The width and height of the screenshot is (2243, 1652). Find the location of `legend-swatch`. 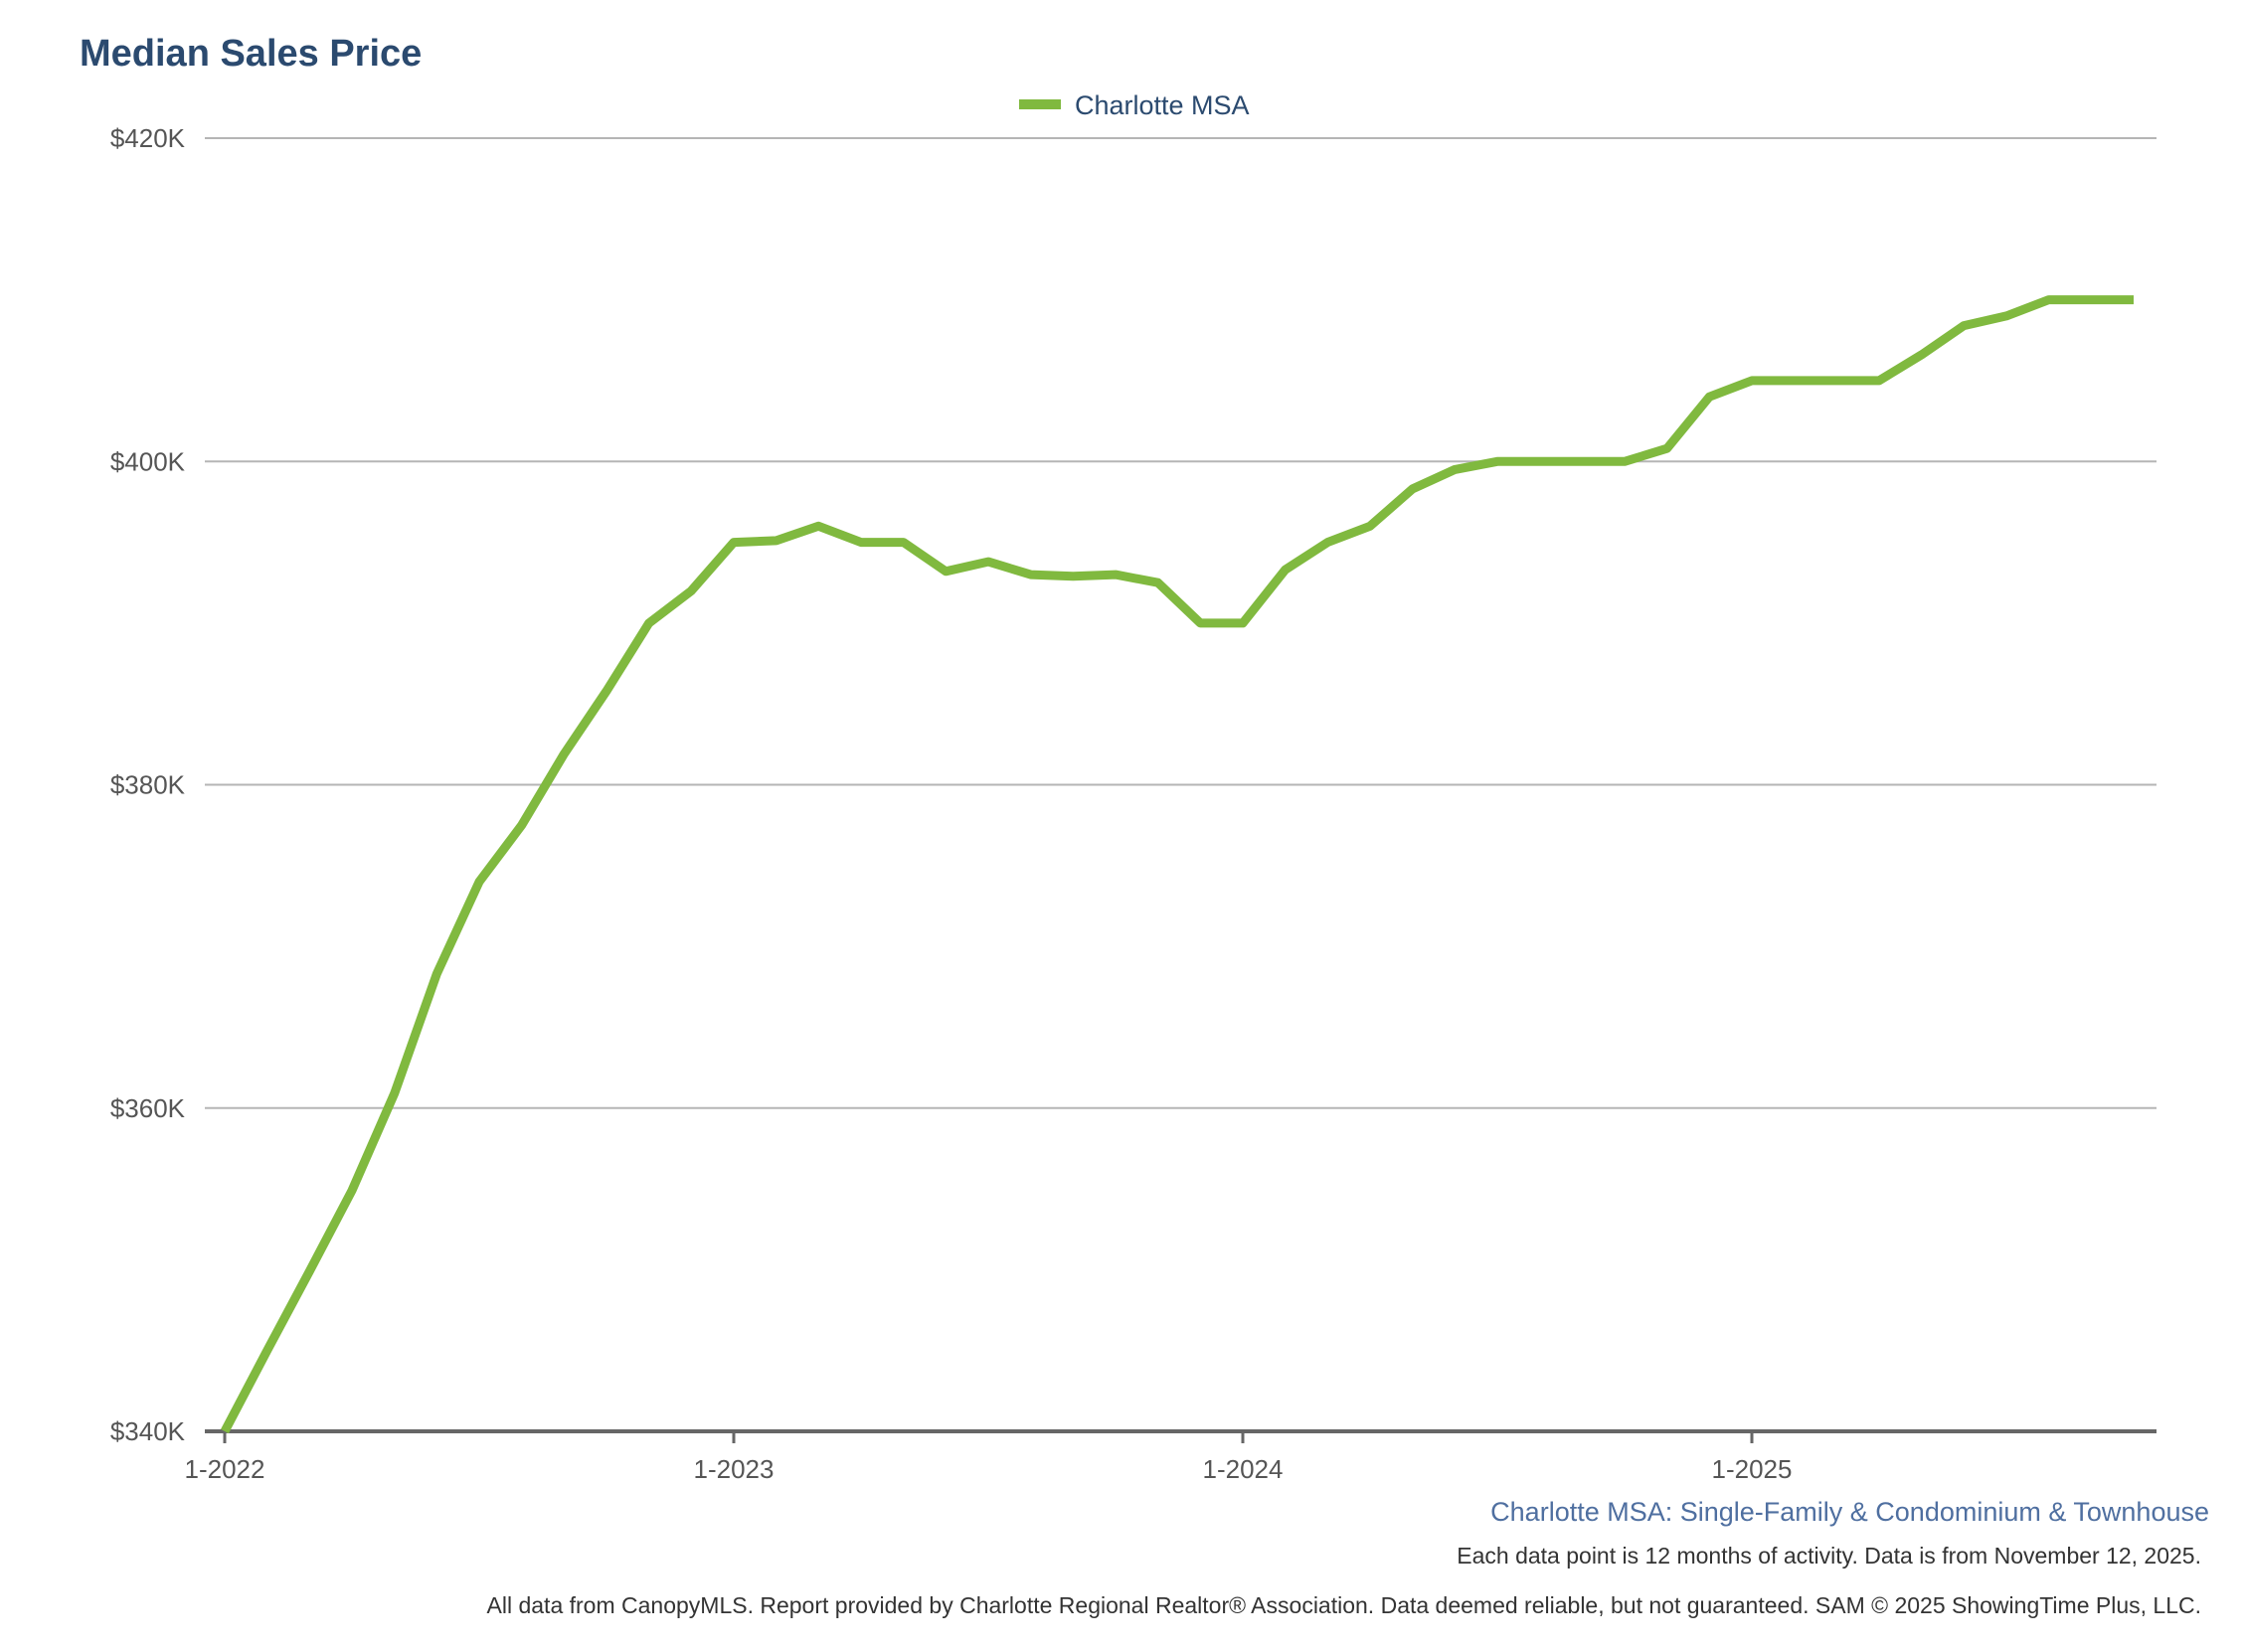

legend-swatch is located at coordinates (1040, 104).